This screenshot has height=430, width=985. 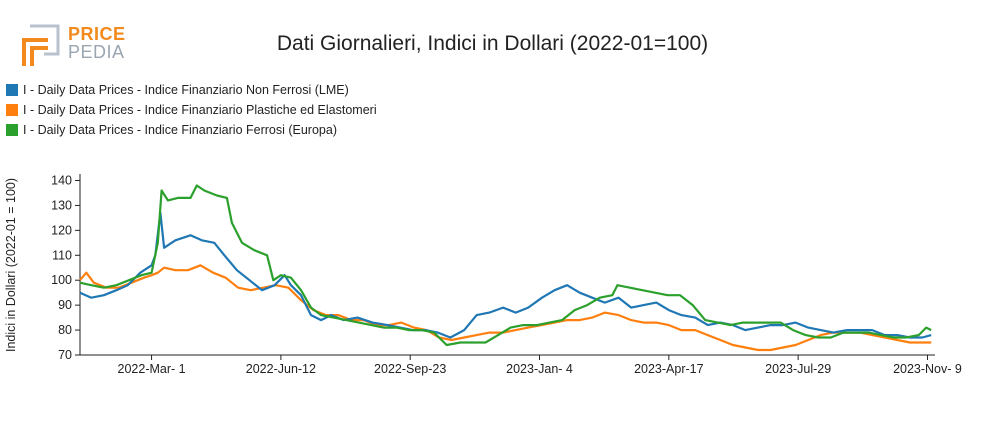 What do you see at coordinates (65, 355) in the screenshot?
I see `y-tick-label: 70` at bounding box center [65, 355].